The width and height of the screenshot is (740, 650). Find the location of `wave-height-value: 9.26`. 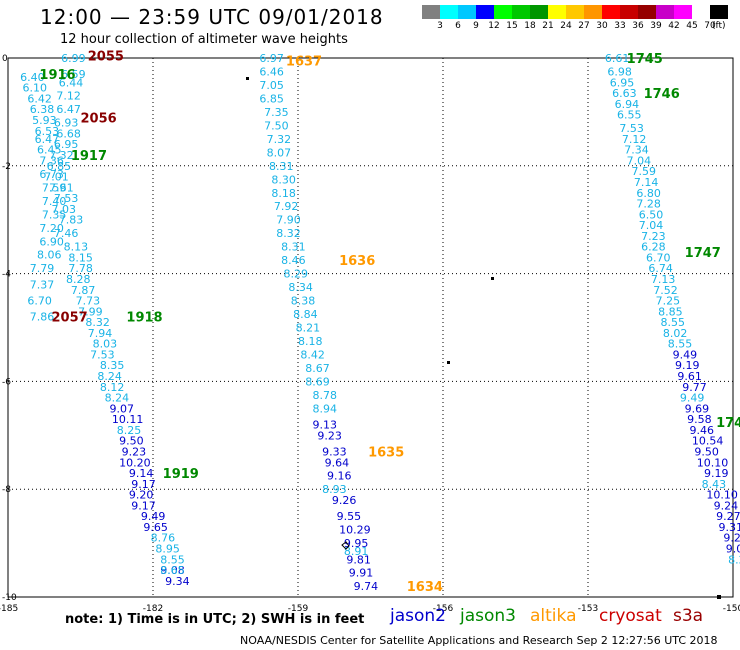

wave-height-value: 9.26 is located at coordinates (344, 500).